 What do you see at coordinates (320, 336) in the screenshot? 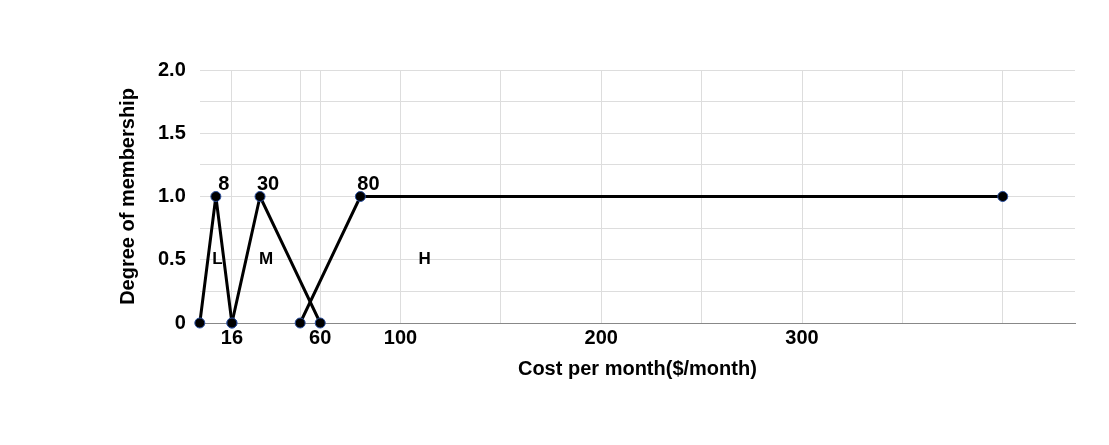
I see `x-tick-label: 60` at bounding box center [320, 336].